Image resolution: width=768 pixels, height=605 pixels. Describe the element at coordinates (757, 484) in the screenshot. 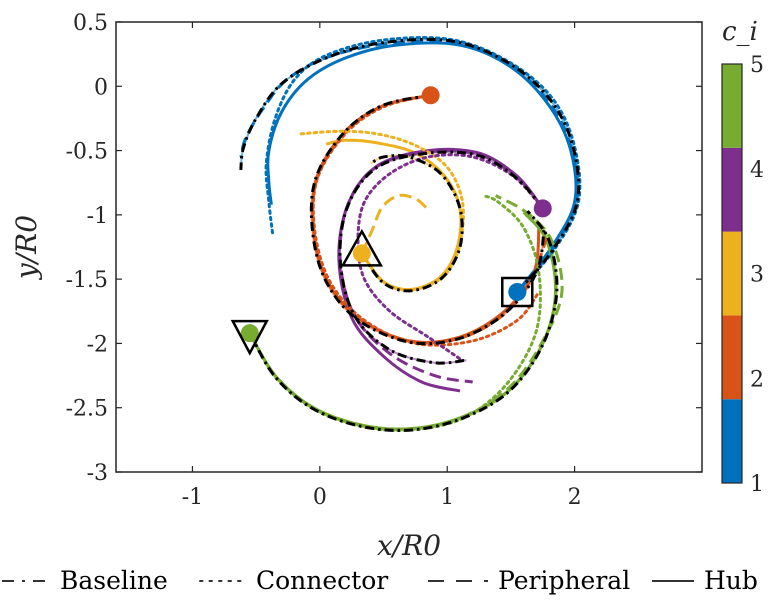

I see `colorbar-tick-label: 1` at that location.